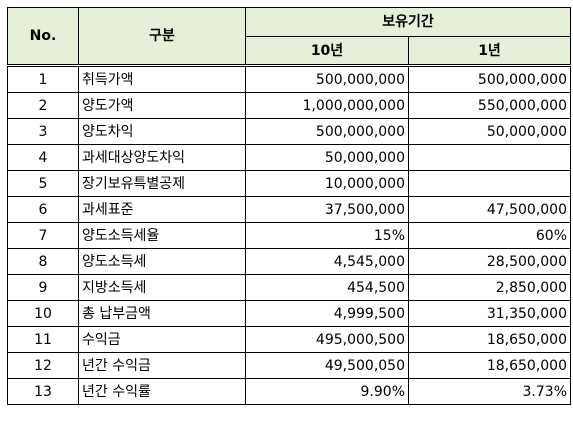 Image resolution: width=573 pixels, height=439 pixels. I want to click on row-no-cell: 7, so click(43, 235).